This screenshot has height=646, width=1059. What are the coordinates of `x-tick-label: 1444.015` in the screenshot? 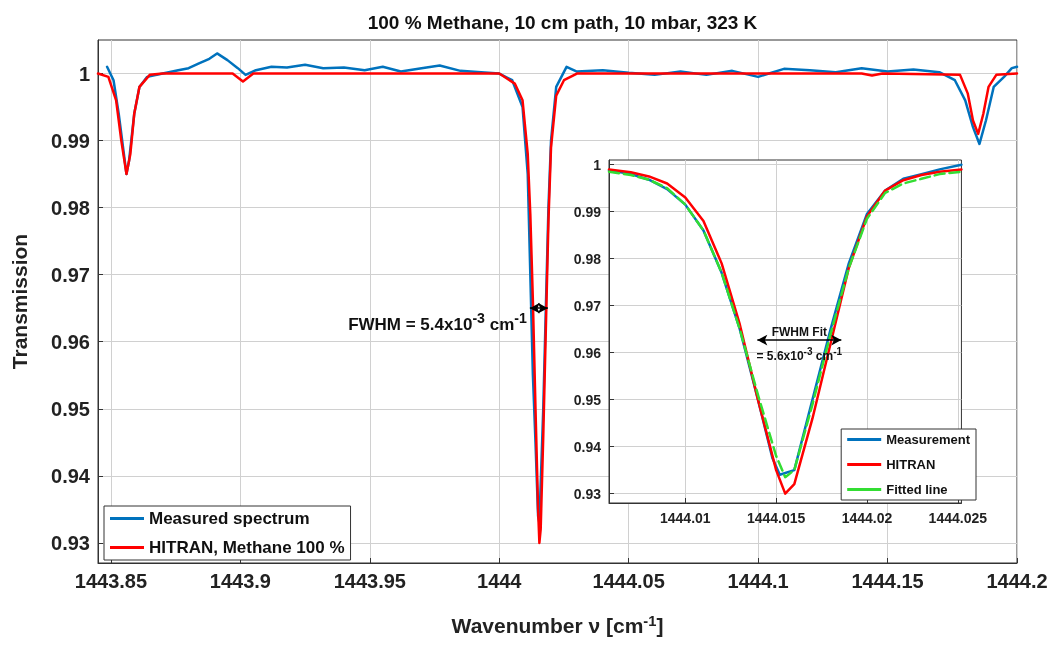 It's located at (776, 518).